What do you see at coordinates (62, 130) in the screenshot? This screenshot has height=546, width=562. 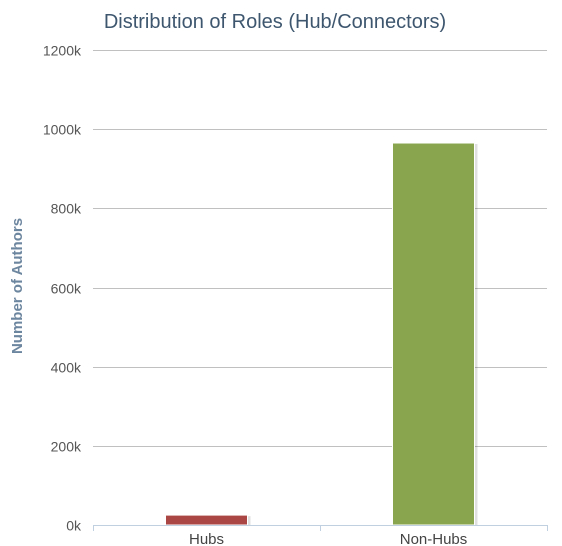 I see `y-tick-label: 1000k` at bounding box center [62, 130].